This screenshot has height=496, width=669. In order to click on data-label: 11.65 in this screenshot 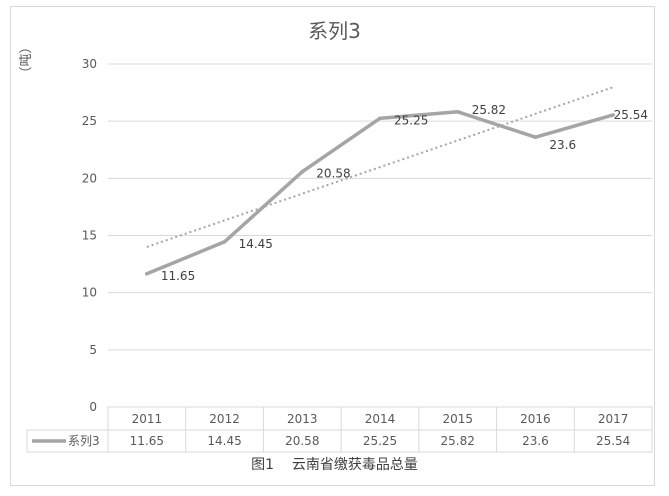, I will do `click(178, 276)`.